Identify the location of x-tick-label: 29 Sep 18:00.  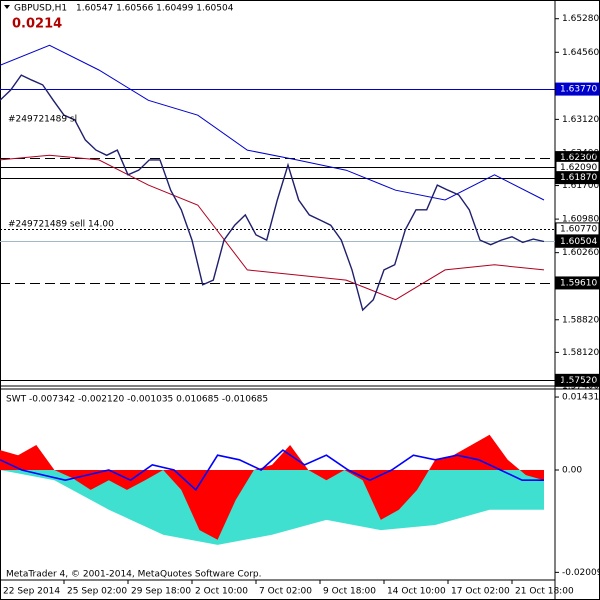
(161, 592).